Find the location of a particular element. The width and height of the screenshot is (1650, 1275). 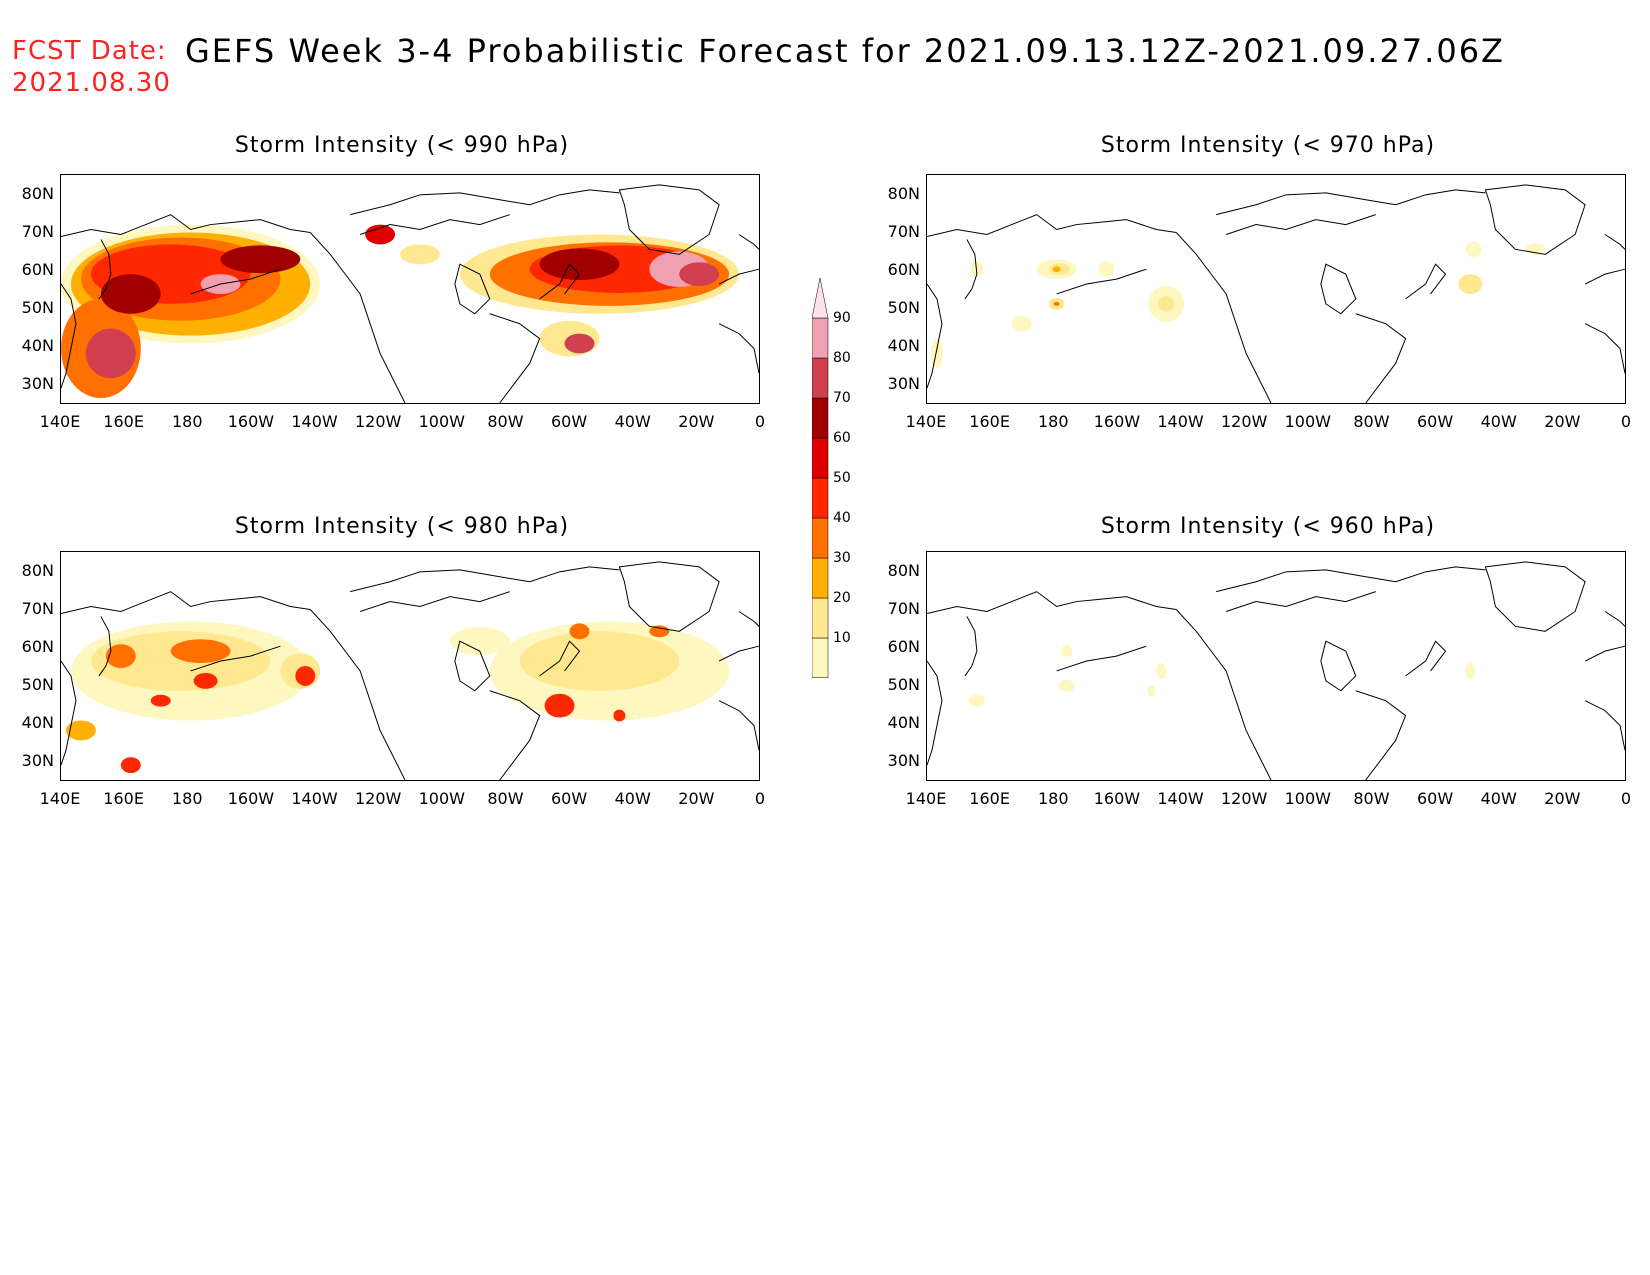

colorbar-level-label: 40 is located at coordinates (842, 518).